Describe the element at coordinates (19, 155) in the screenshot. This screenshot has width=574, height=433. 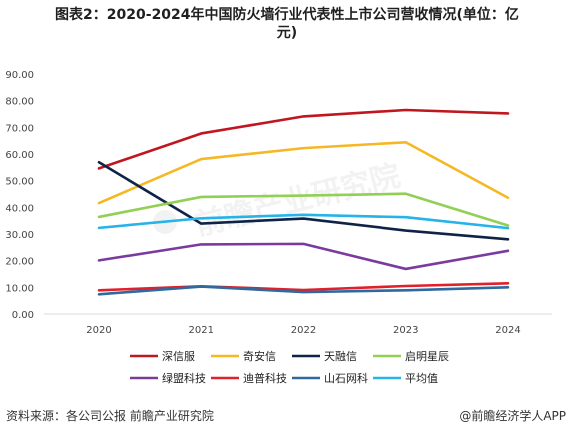
I see `y-tick-label: 60.00` at that location.